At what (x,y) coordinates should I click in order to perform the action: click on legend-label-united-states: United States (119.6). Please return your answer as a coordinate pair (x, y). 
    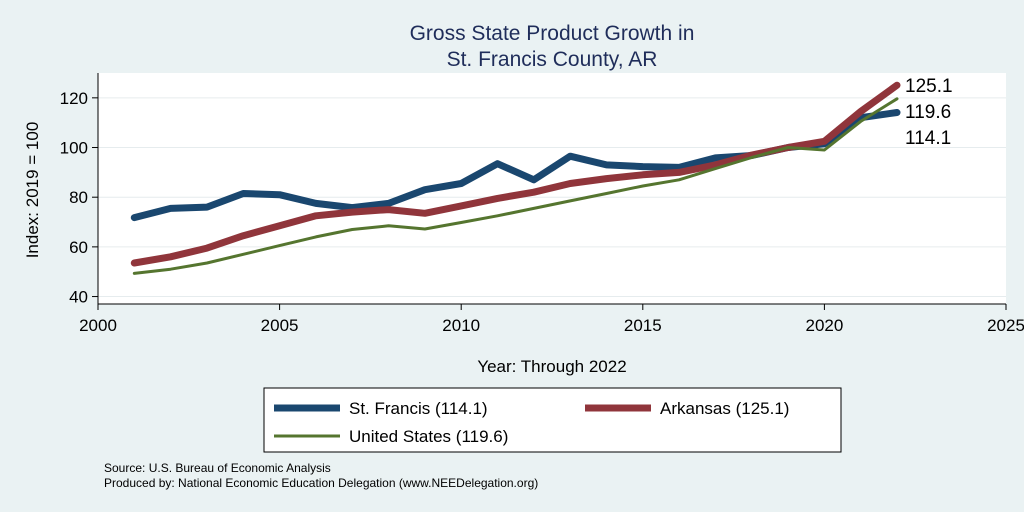
    Looking at the image, I should click on (428, 436).